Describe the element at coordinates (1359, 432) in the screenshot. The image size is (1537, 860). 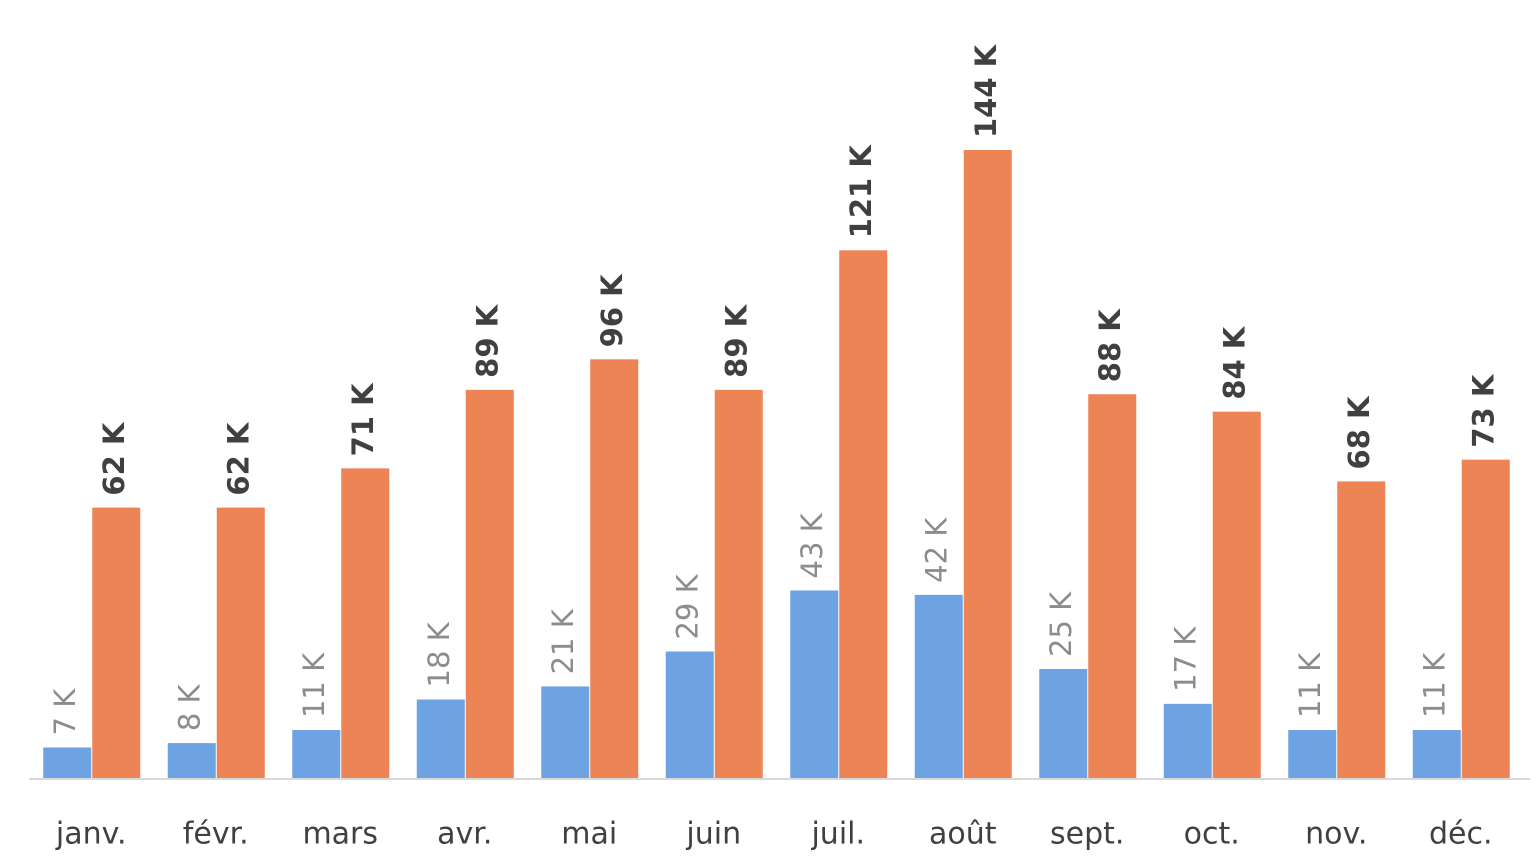
I see `data-label: 68 K` at that location.